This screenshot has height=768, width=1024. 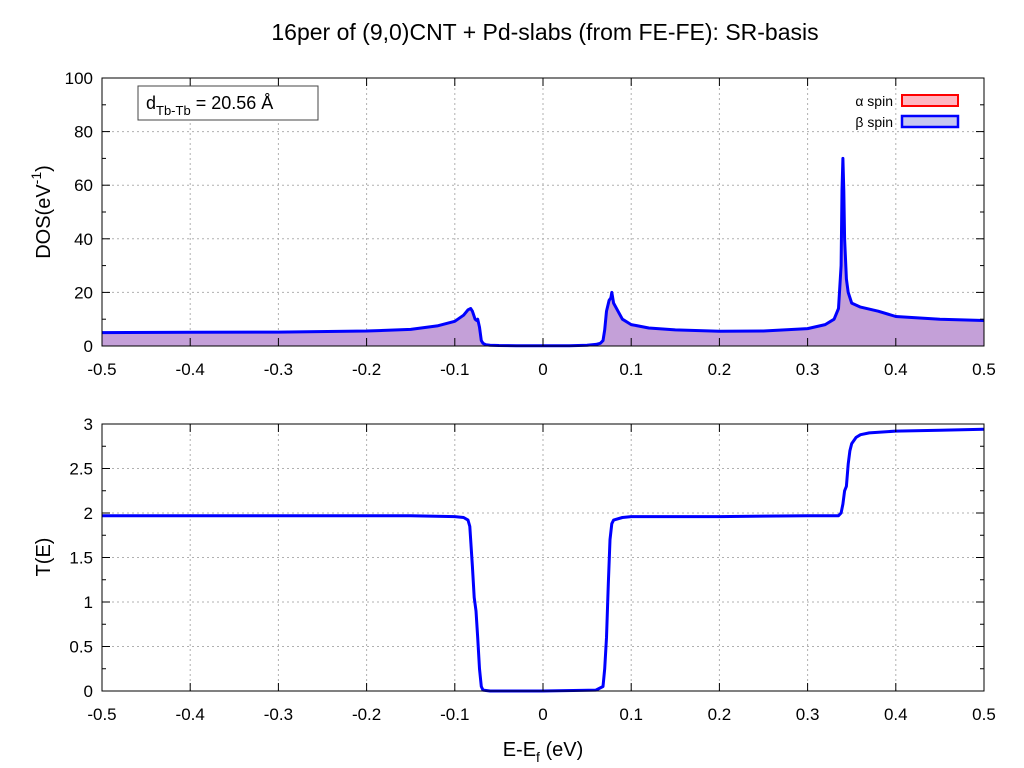 What do you see at coordinates (874, 122) in the screenshot?
I see `legend-label-beta: β spin` at bounding box center [874, 122].